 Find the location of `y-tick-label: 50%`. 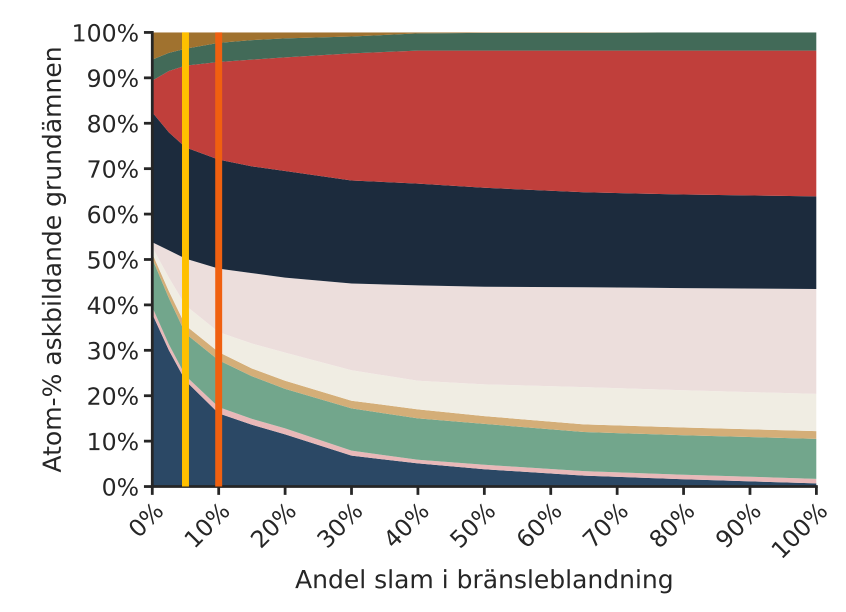

y-tick-label: 50% is located at coordinates (113, 259).